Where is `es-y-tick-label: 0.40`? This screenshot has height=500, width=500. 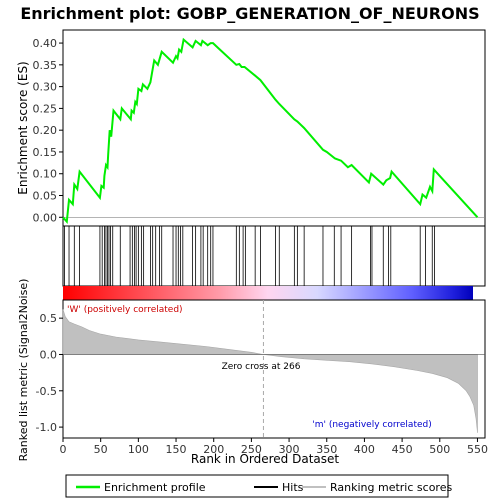
es-y-tick-label: 0.40 is located at coordinates (45, 43).